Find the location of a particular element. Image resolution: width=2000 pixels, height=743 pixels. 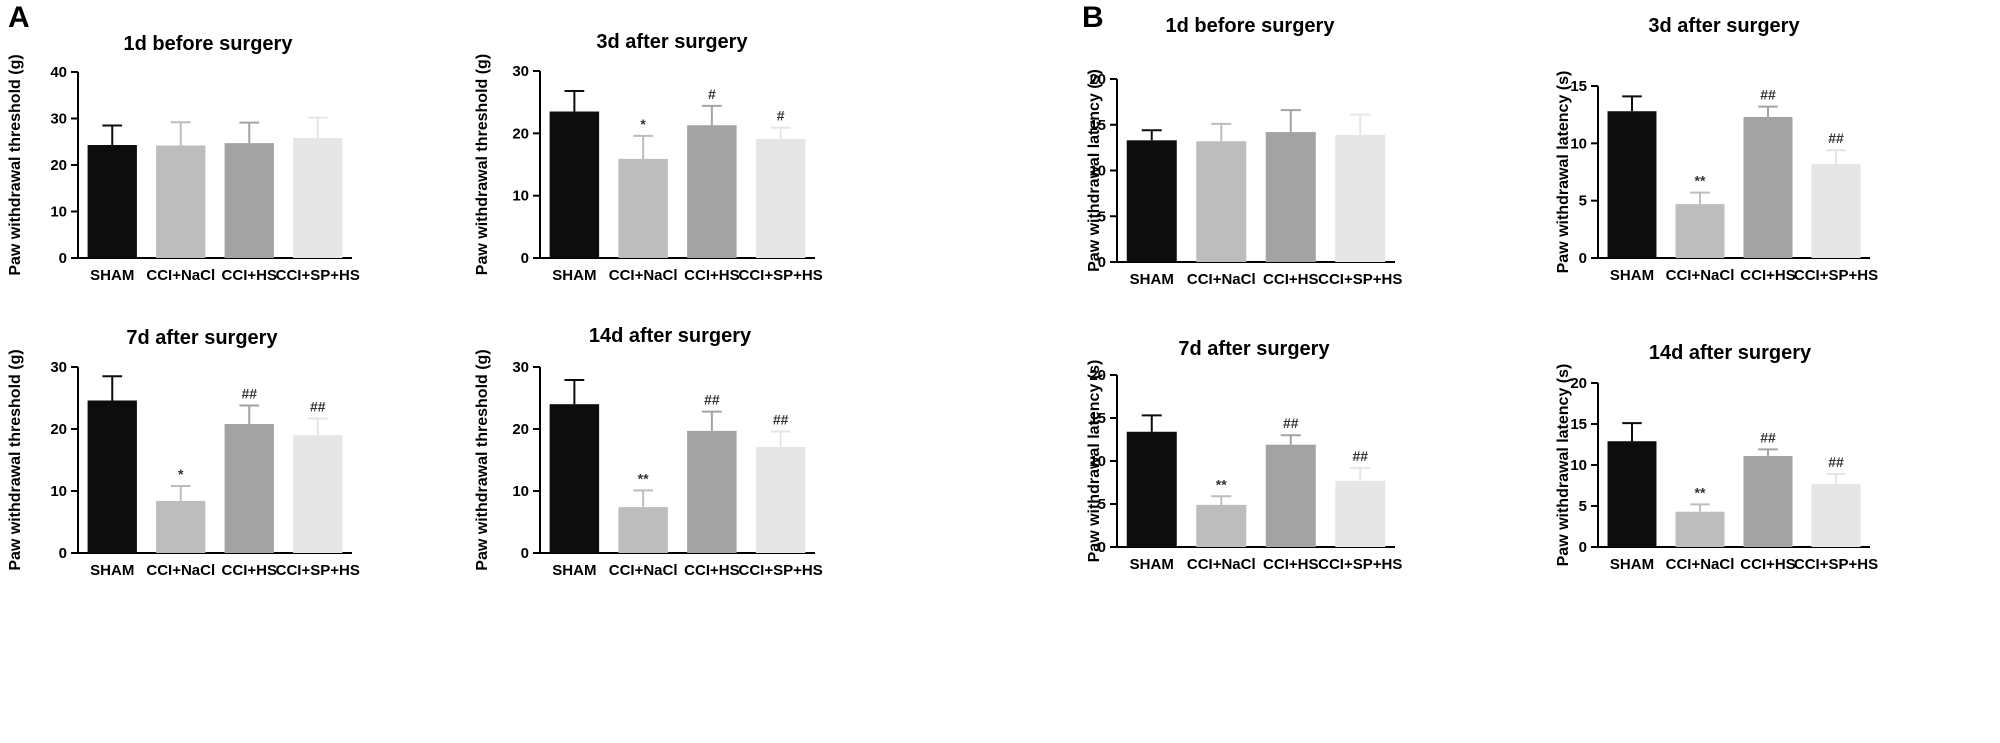

chart-title: 3d after surgery is located at coordinates (1724, 26).